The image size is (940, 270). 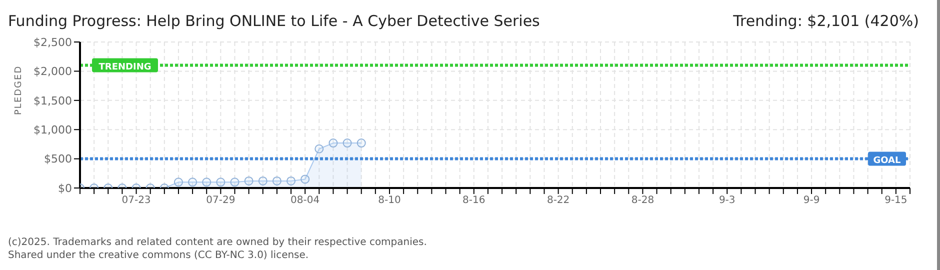 What do you see at coordinates (58, 159) in the screenshot?
I see `y-tick-label: $500` at bounding box center [58, 159].